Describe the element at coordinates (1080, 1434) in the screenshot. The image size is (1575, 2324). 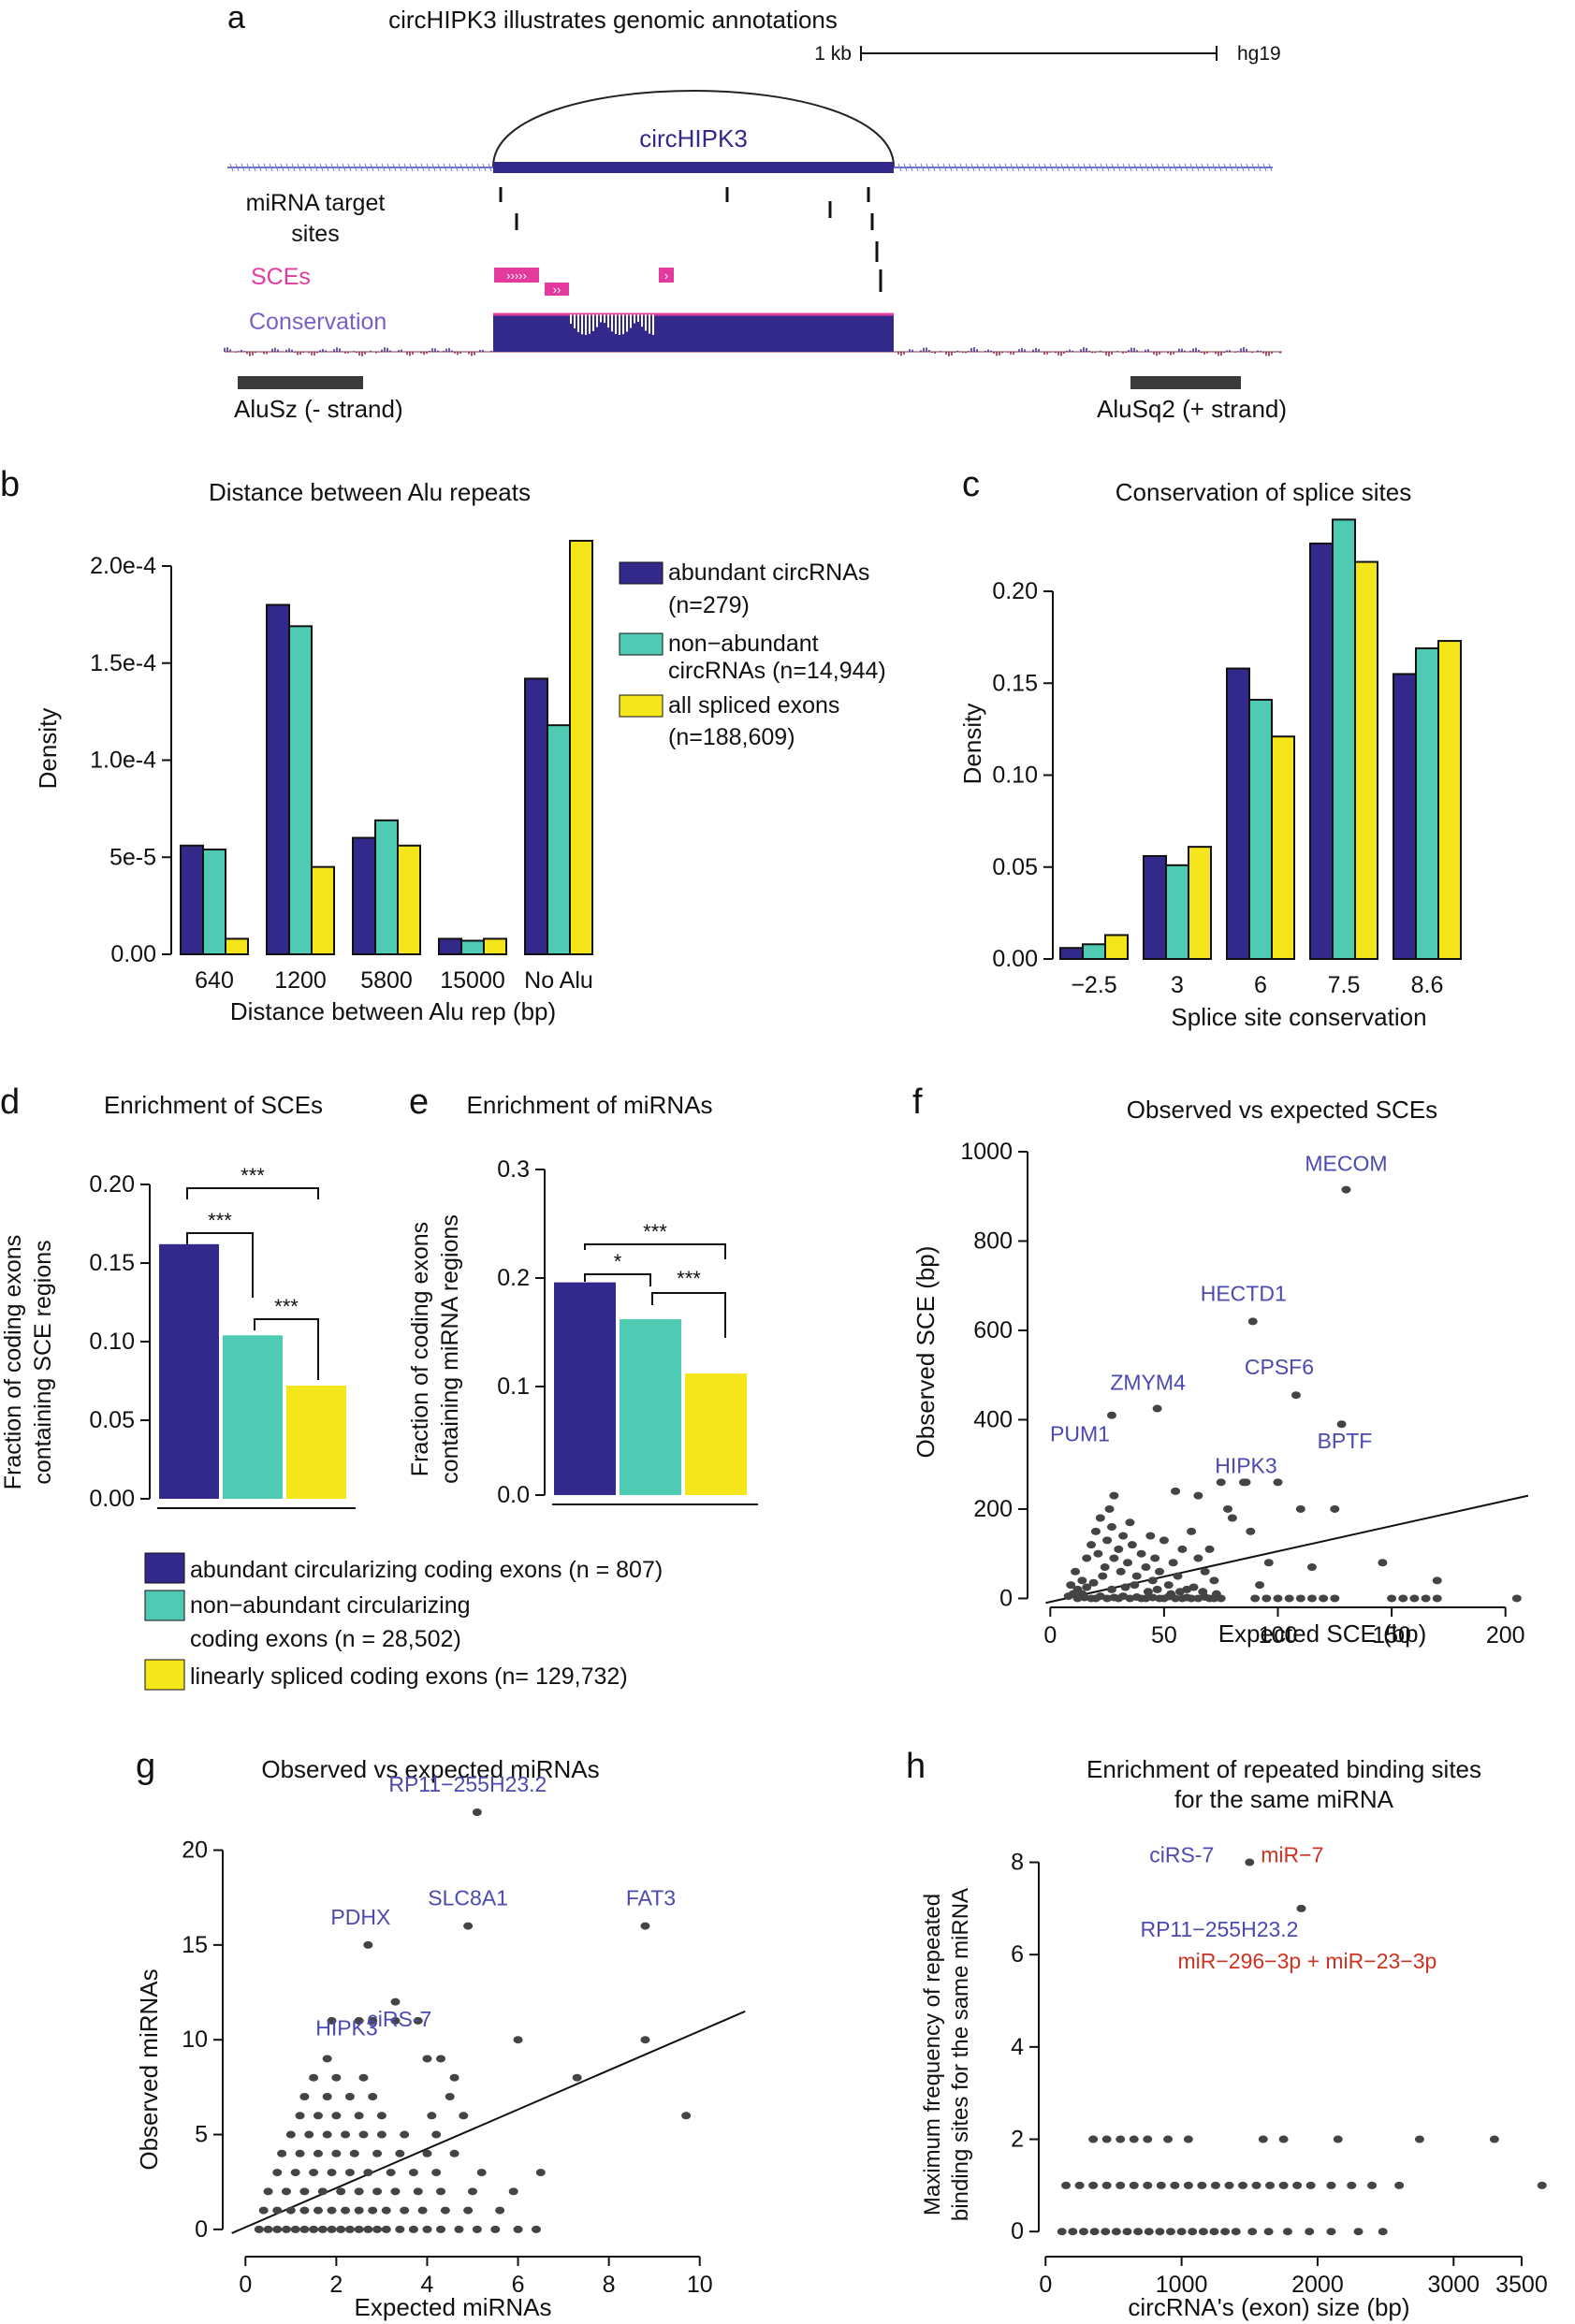
I see `point-label: PUM1` at that location.